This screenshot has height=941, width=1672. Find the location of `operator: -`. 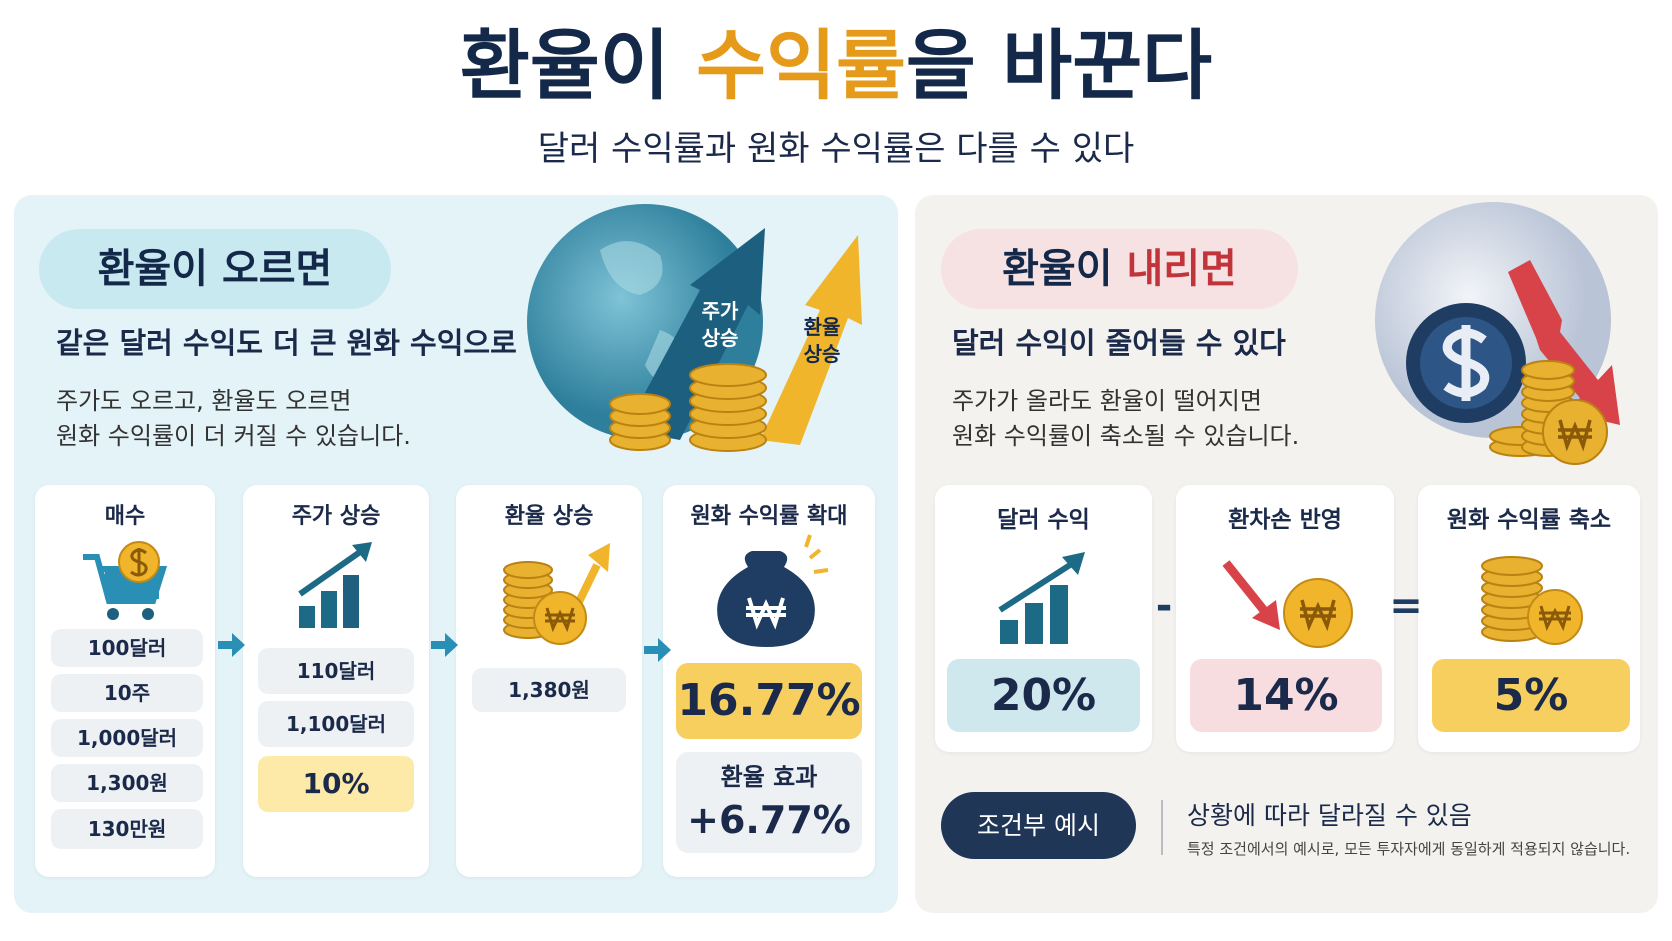

operator: - is located at coordinates (1164, 606).